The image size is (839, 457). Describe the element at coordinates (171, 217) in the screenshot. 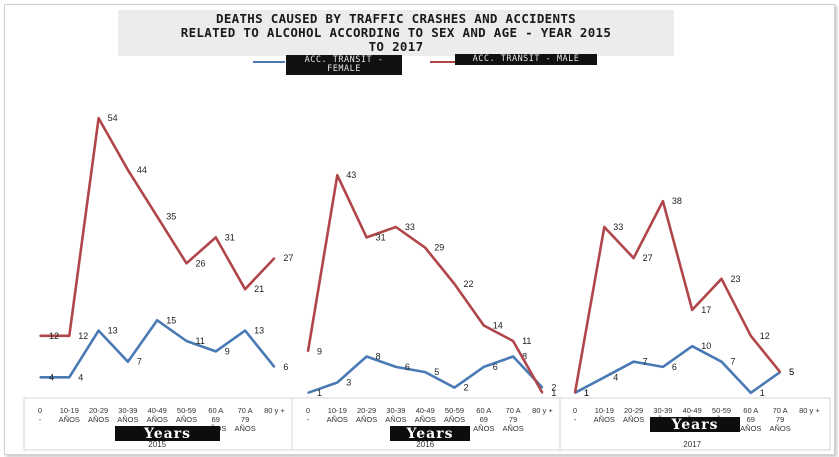

I see `data-label: 35` at that location.